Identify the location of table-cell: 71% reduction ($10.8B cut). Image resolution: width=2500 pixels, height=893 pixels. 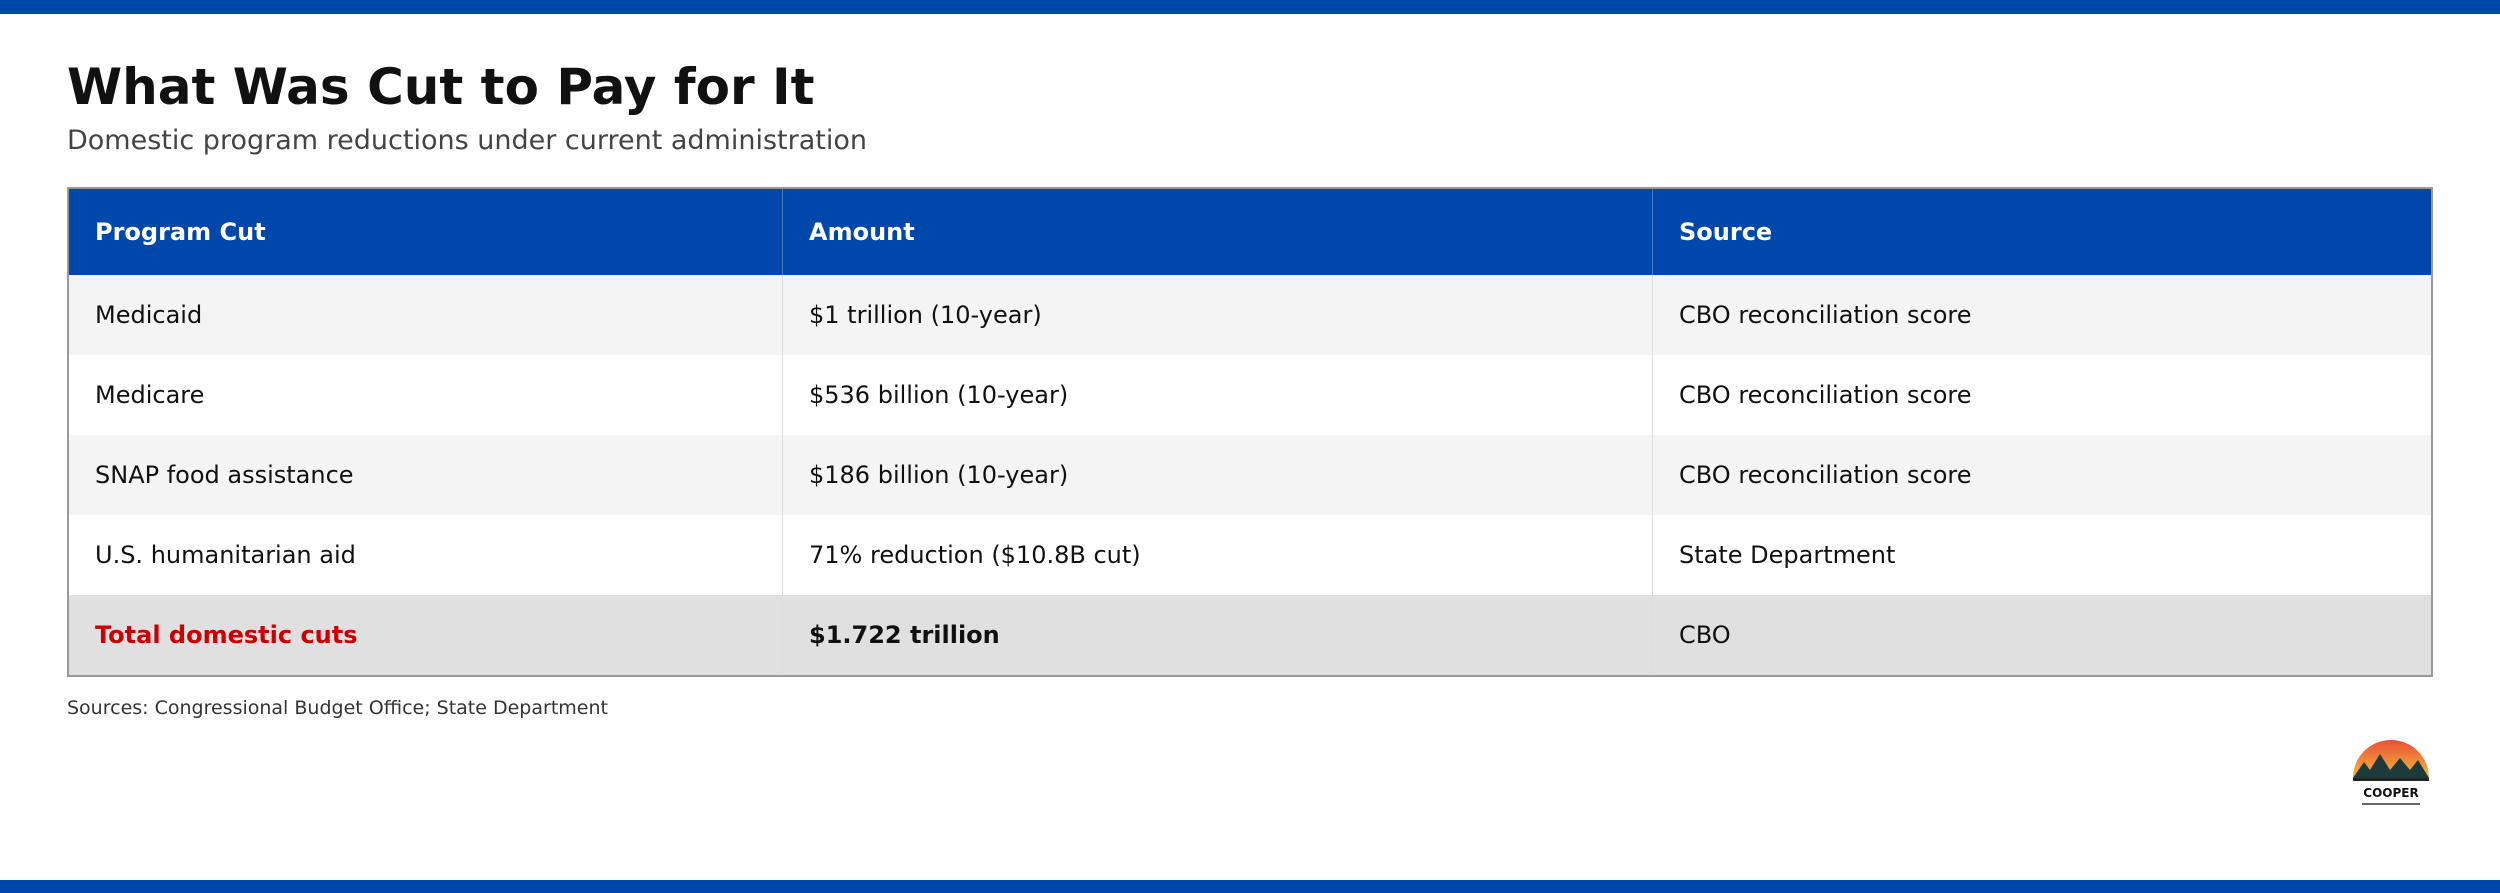
(1217, 555).